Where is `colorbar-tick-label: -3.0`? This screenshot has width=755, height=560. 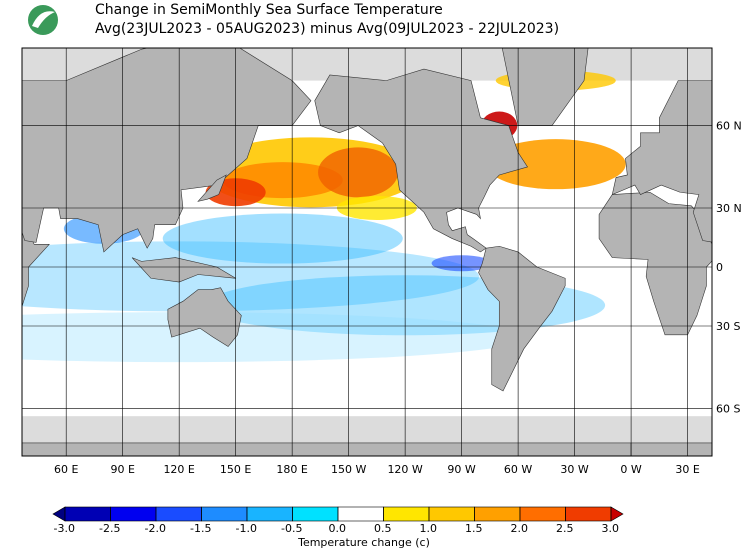
colorbar-tick-label: -3.0 is located at coordinates (64, 528).